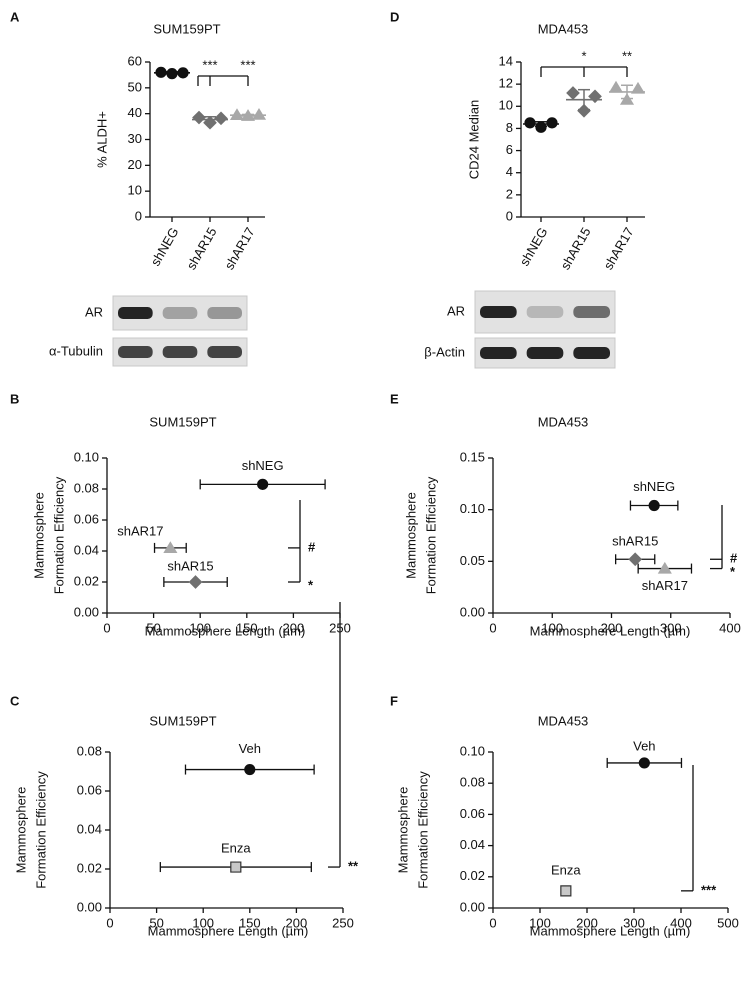 The width and height of the screenshot is (754, 982). I want to click on y-tick-label: 4, so click(509, 171).